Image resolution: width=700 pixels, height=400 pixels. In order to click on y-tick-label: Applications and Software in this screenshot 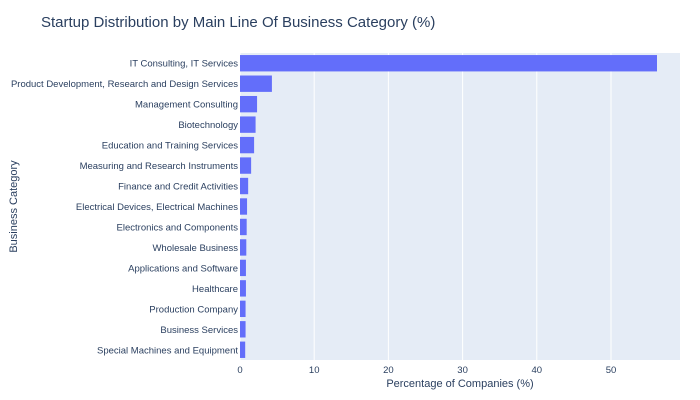, I will do `click(183, 268)`.